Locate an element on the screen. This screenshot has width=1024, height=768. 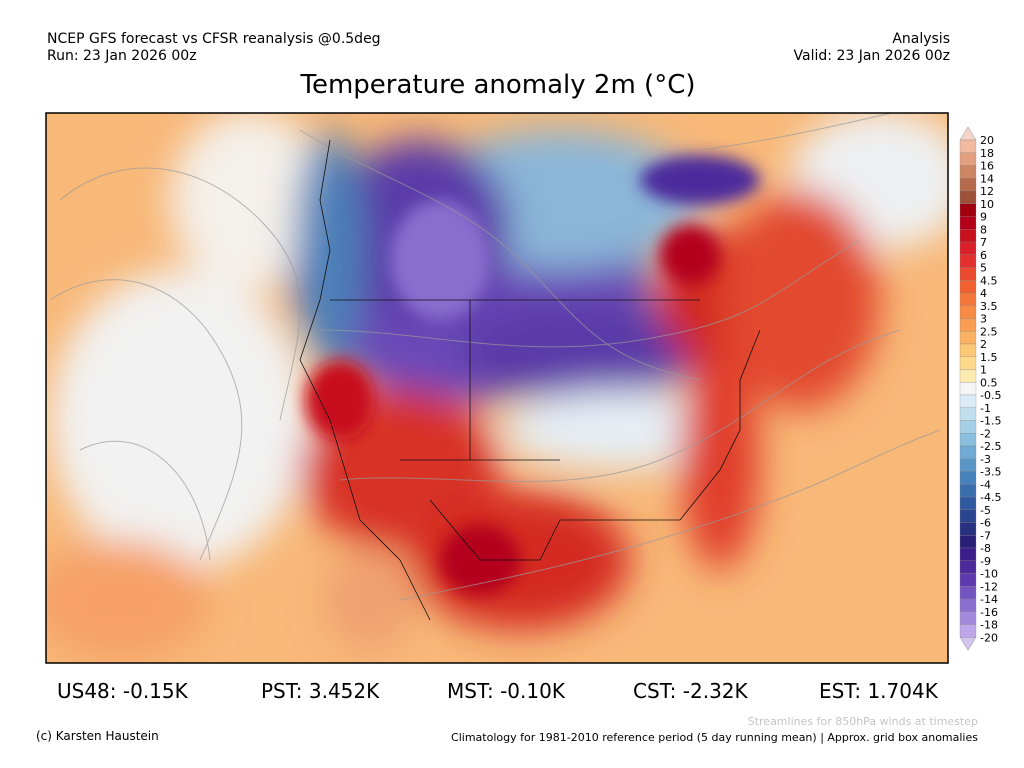
colorbar-label: -8 is located at coordinates (985, 548).